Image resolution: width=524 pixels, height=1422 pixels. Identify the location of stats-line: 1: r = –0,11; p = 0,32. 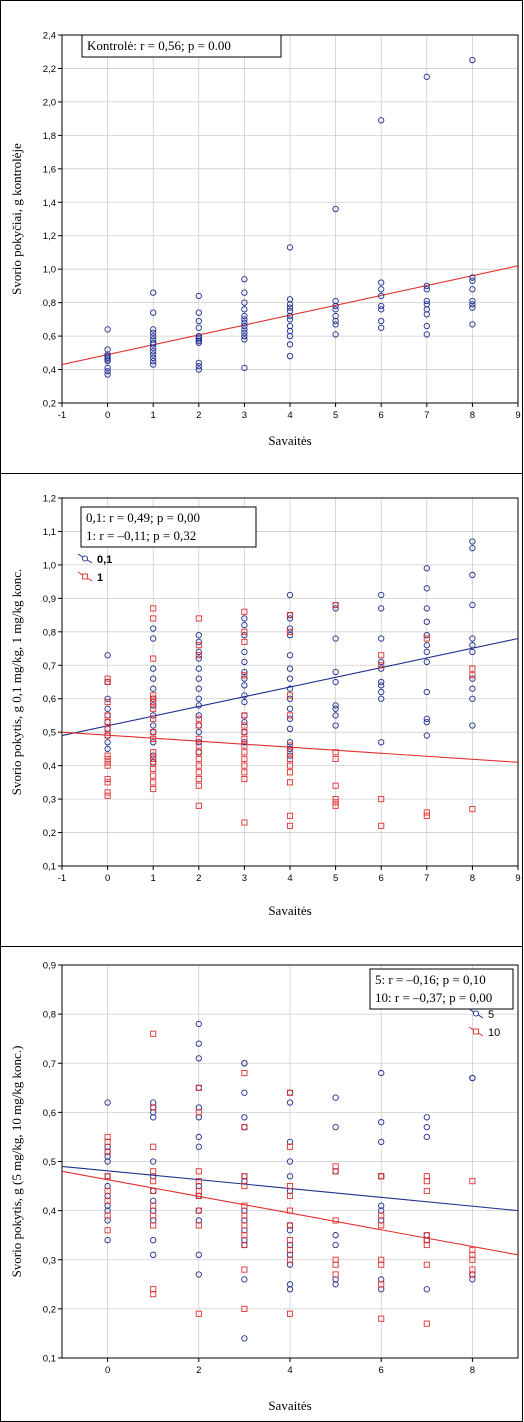
(141, 535).